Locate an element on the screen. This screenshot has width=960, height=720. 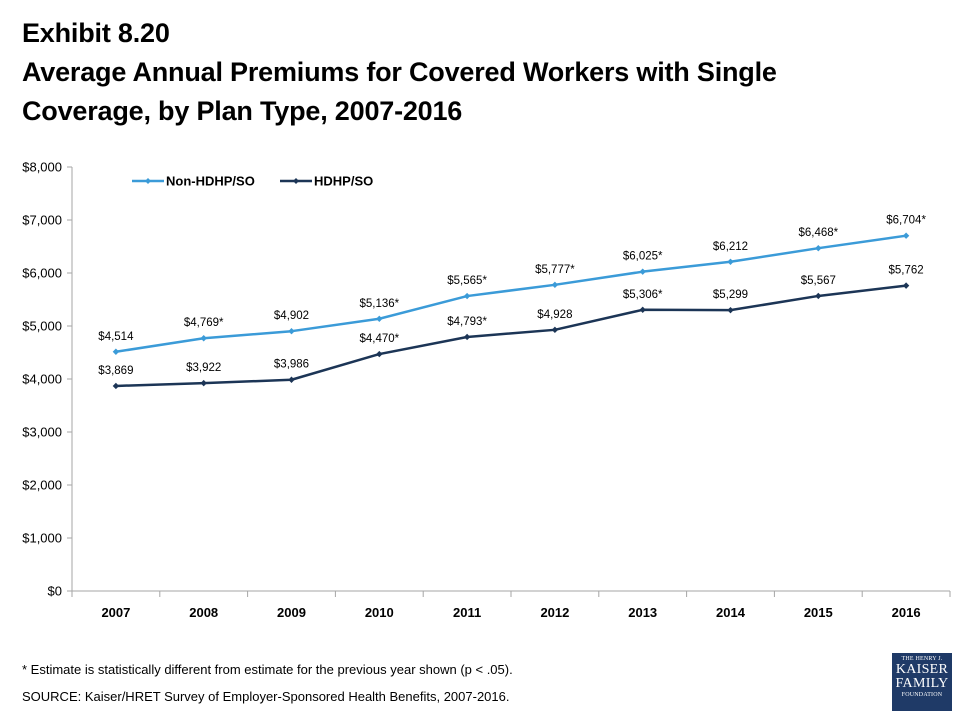
data-label: $5,777* is located at coordinates (555, 270).